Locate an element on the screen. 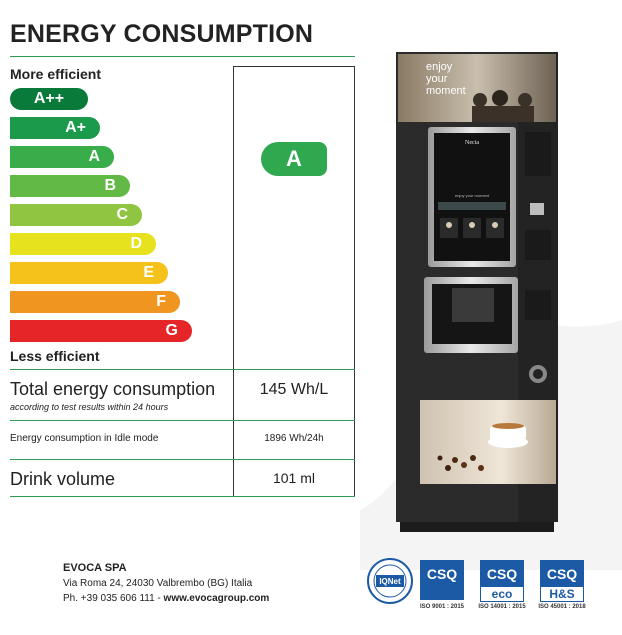 This screenshot has width=622, height=635. total-energy-label: Total energy consumption is located at coordinates (113, 389).